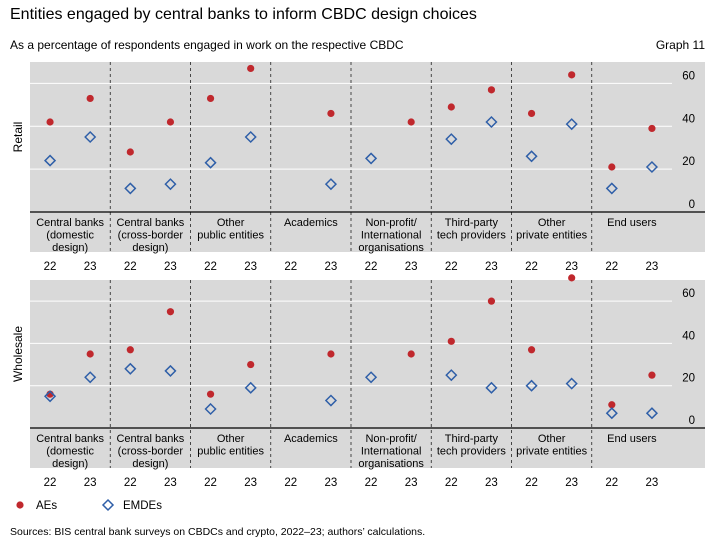 The image size is (717, 543). I want to click on legend: AEs EMDEs, so click(89, 505).